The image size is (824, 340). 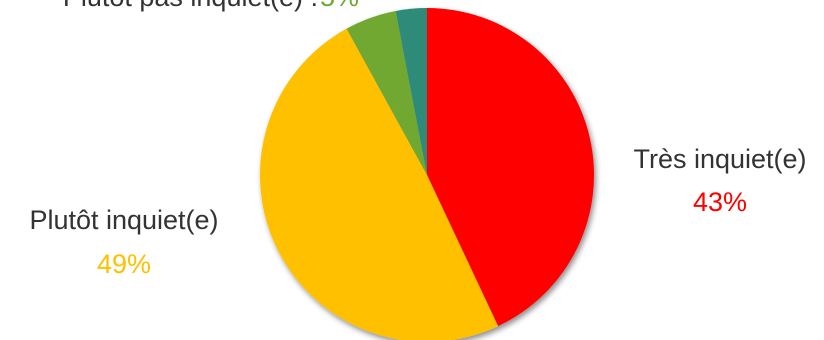 What do you see at coordinates (124, 264) in the screenshot?
I see `slice-value-plutot-inquiet: 49%` at bounding box center [124, 264].